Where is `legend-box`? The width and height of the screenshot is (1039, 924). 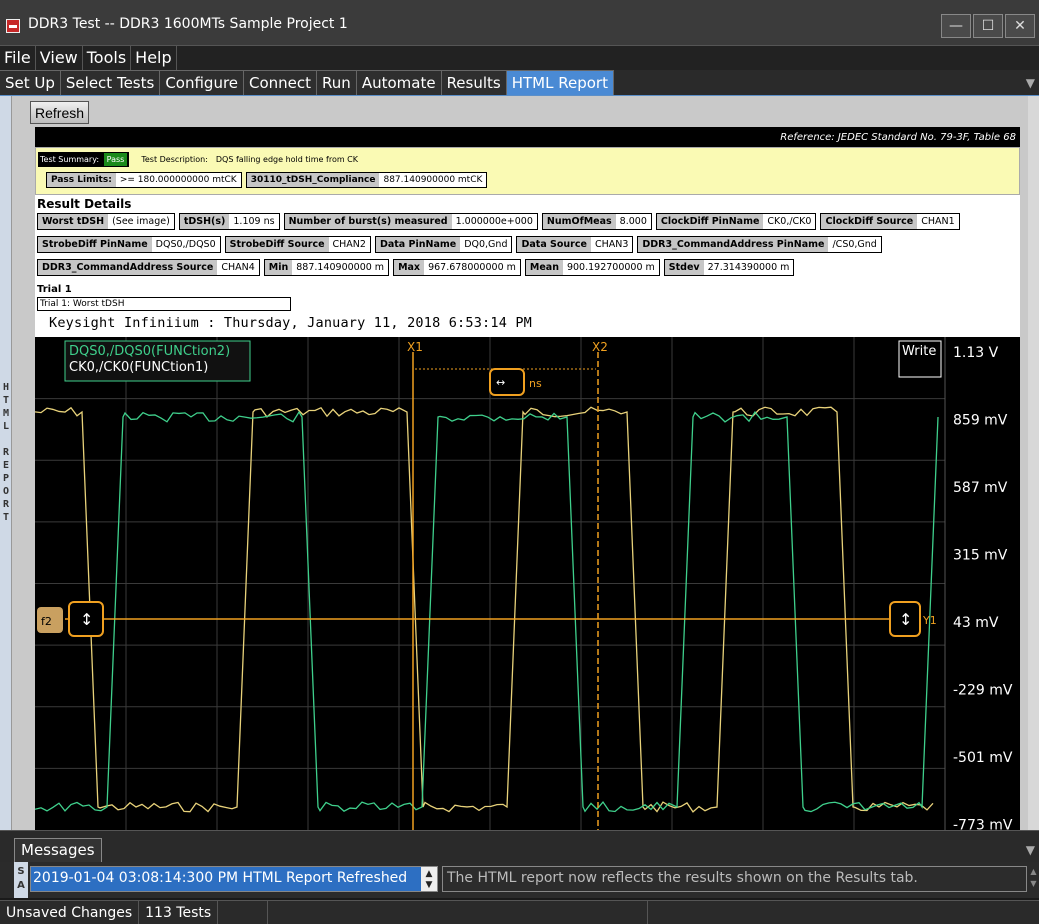
legend-box is located at coordinates (157, 361).